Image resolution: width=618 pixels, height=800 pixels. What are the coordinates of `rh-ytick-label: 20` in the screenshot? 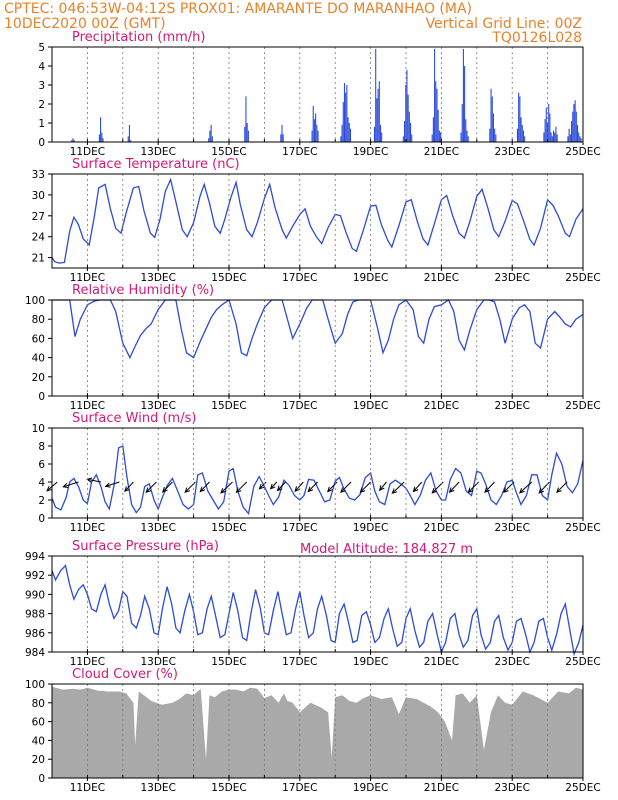 It's located at (38, 378).